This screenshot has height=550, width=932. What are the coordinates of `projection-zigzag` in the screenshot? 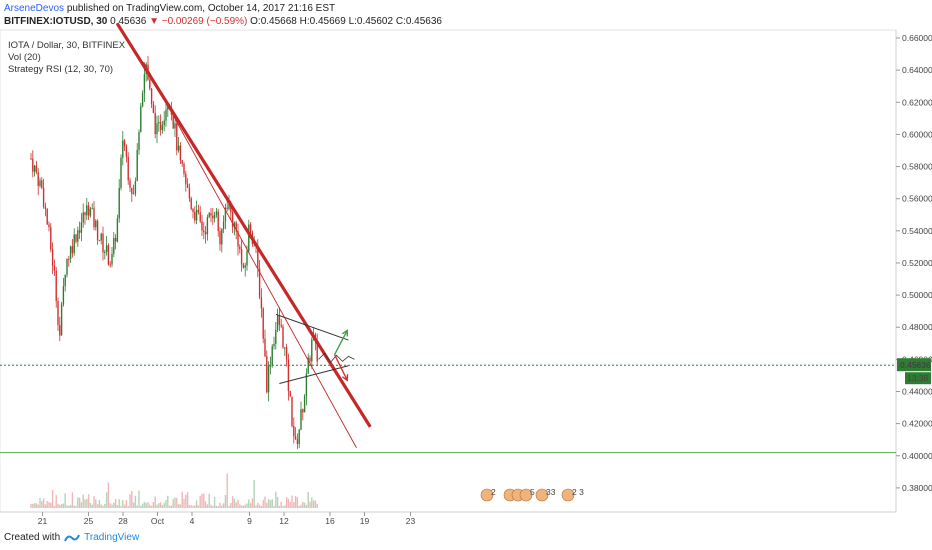 It's located at (336, 358).